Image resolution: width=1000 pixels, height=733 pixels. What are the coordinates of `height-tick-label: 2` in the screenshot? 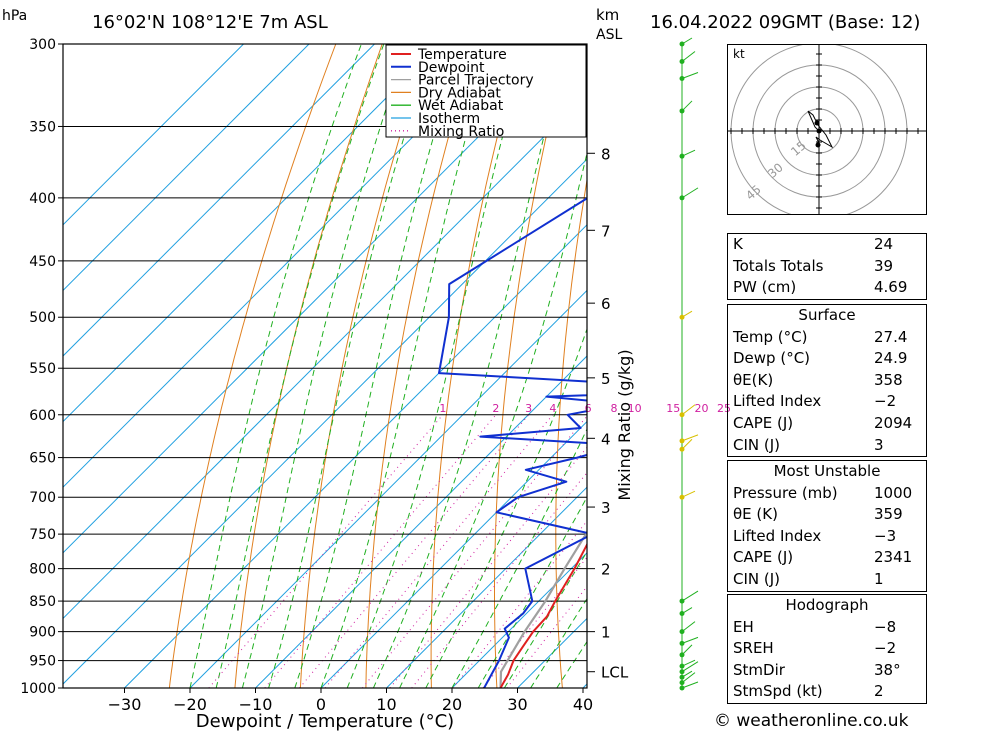 It's located at (606, 570).